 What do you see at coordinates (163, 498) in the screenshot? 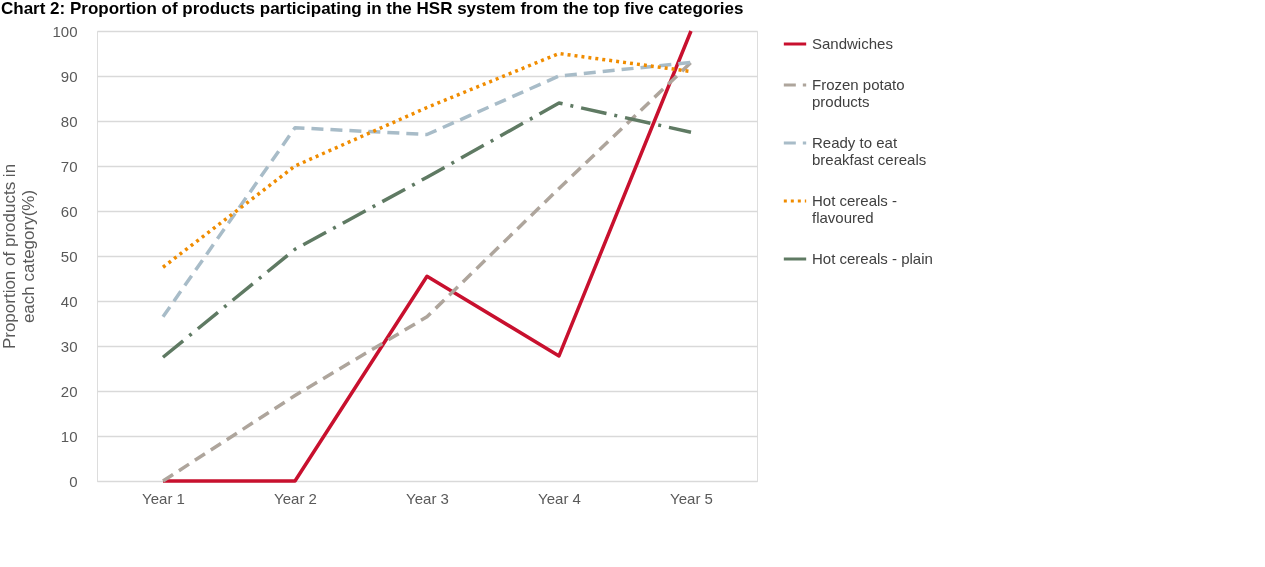
I see `x-tick-label: Year 1` at bounding box center [163, 498].